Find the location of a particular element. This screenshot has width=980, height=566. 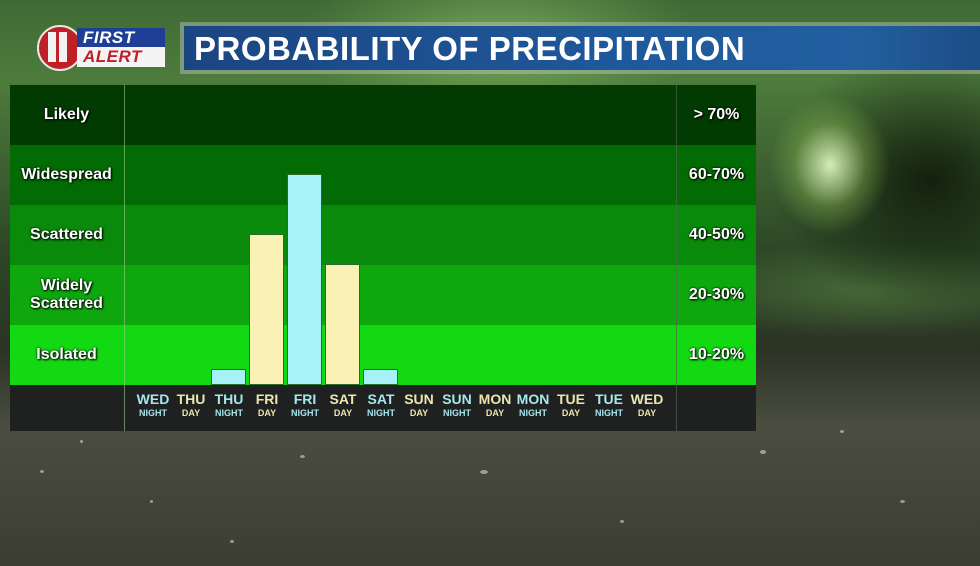

band-scattered is located at coordinates (383, 235).